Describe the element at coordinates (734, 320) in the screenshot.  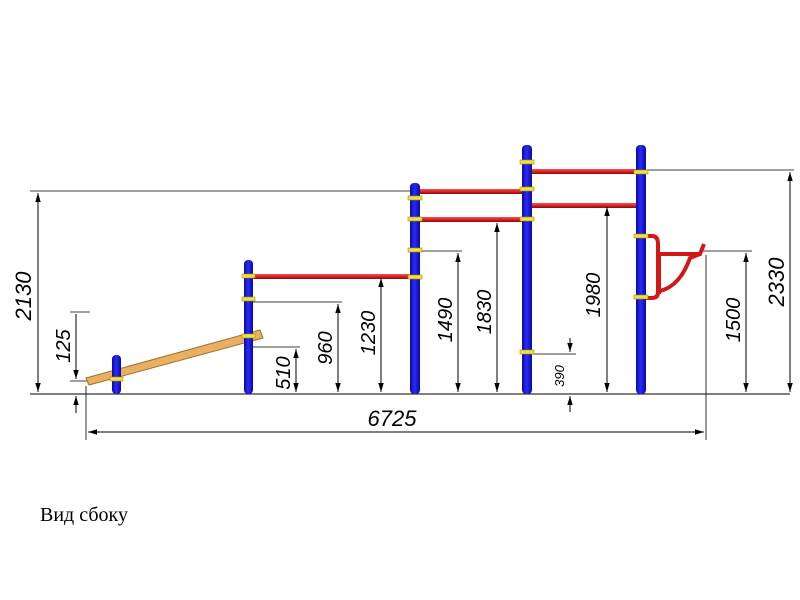
I see `dim-label-step-8: 1500` at that location.